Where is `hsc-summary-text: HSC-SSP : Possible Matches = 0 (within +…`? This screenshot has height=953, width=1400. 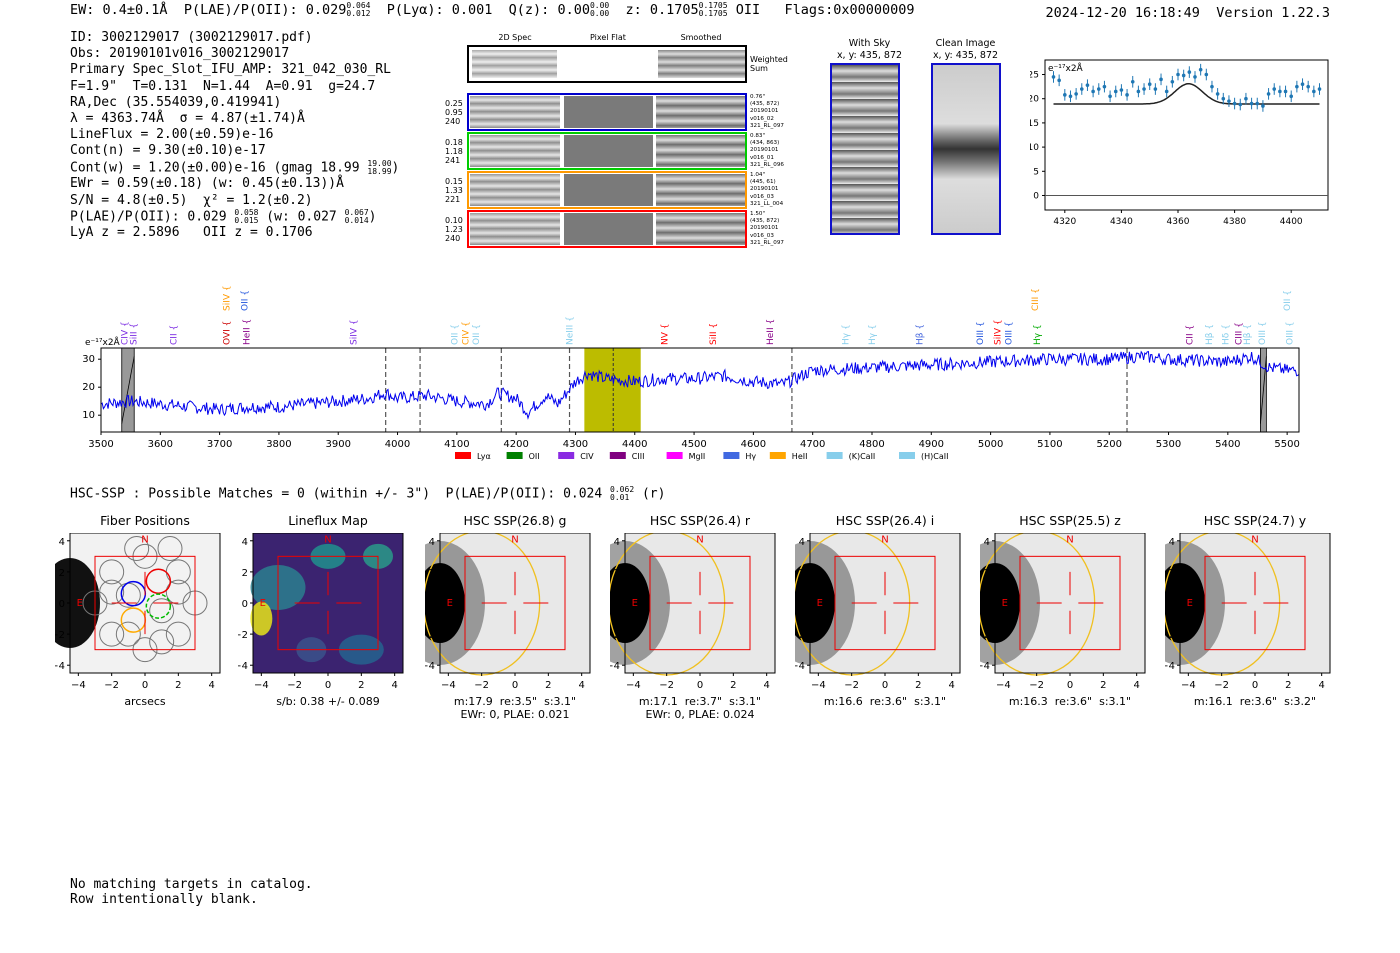
hsc-summary-text: HSC-SSP : Possible Matches = 0 (within +… is located at coordinates (336, 494).